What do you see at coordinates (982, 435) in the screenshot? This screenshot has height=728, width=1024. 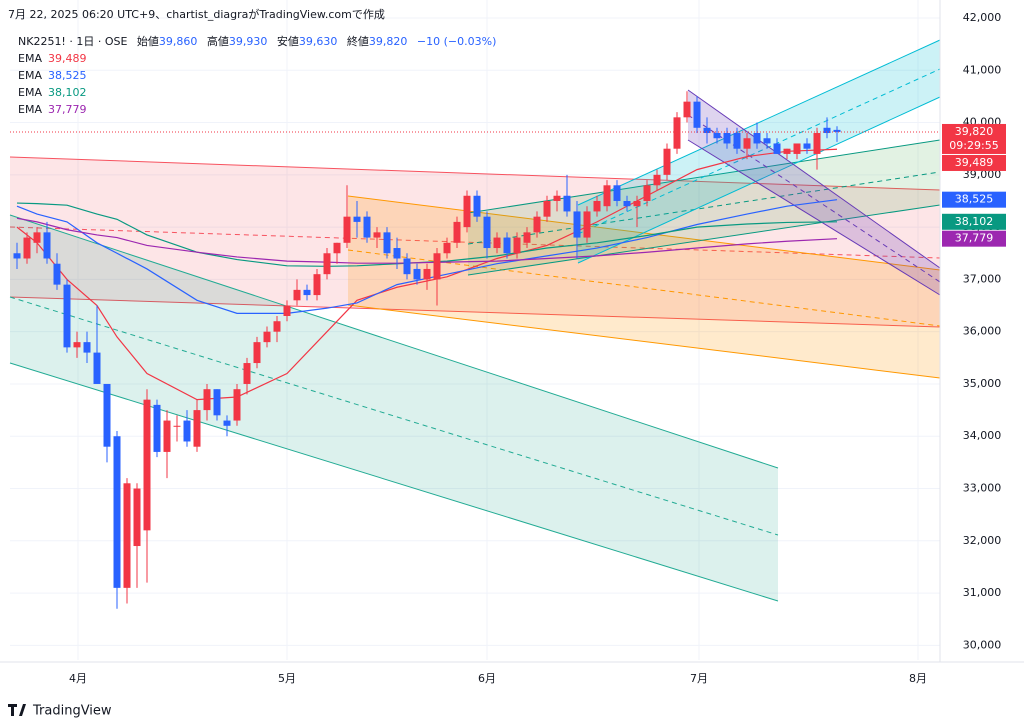 I see `y-tick-label: 34,000` at bounding box center [982, 435].